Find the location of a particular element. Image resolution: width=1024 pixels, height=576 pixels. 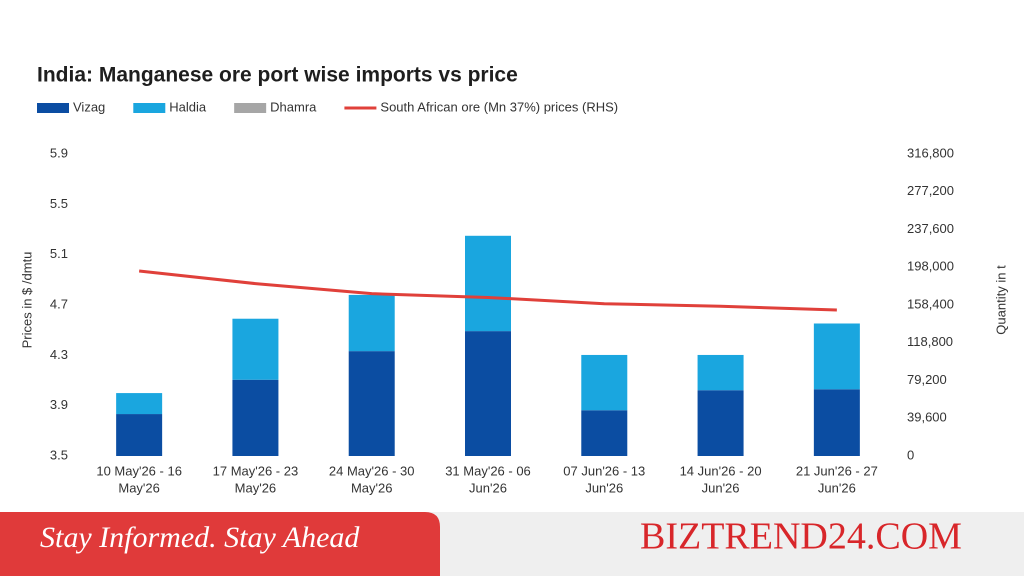

banner-brand: BIZTREND24.COM is located at coordinates (801, 537).